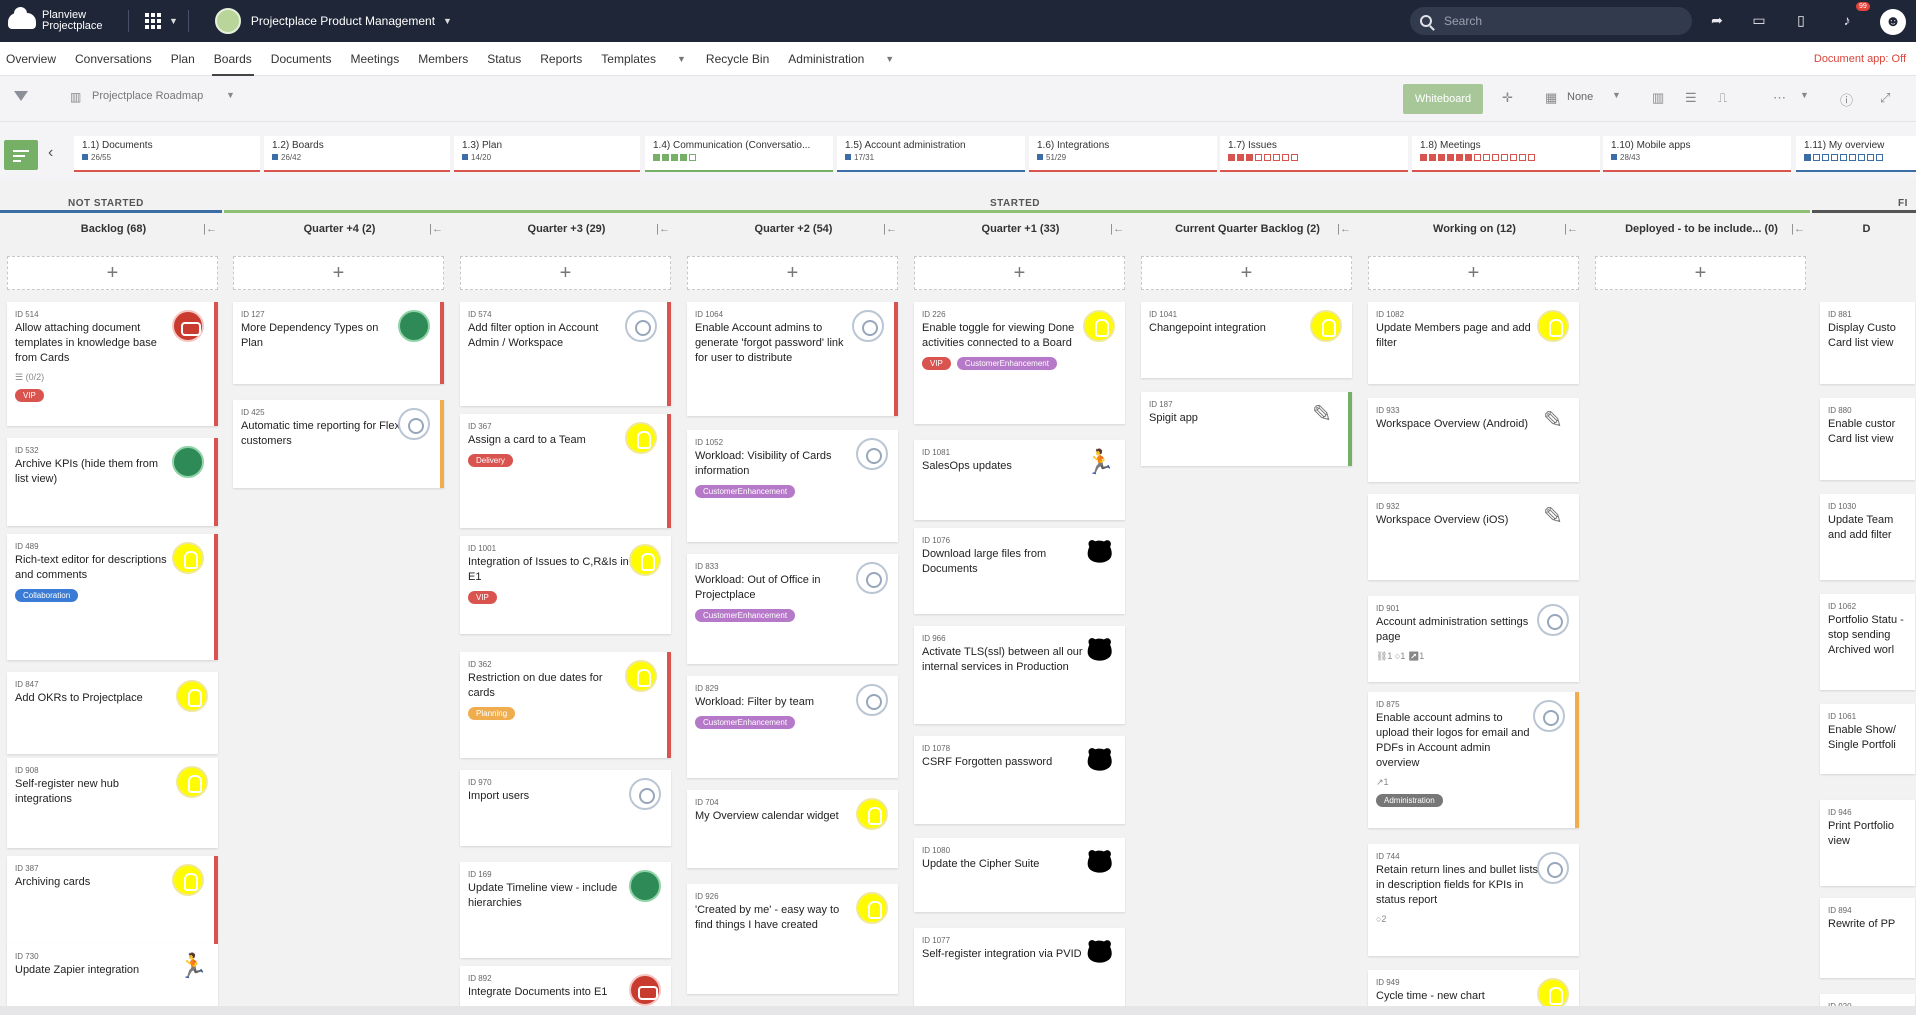 The image size is (1916, 1015). I want to click on milestone-toggle-button, so click(21, 155).